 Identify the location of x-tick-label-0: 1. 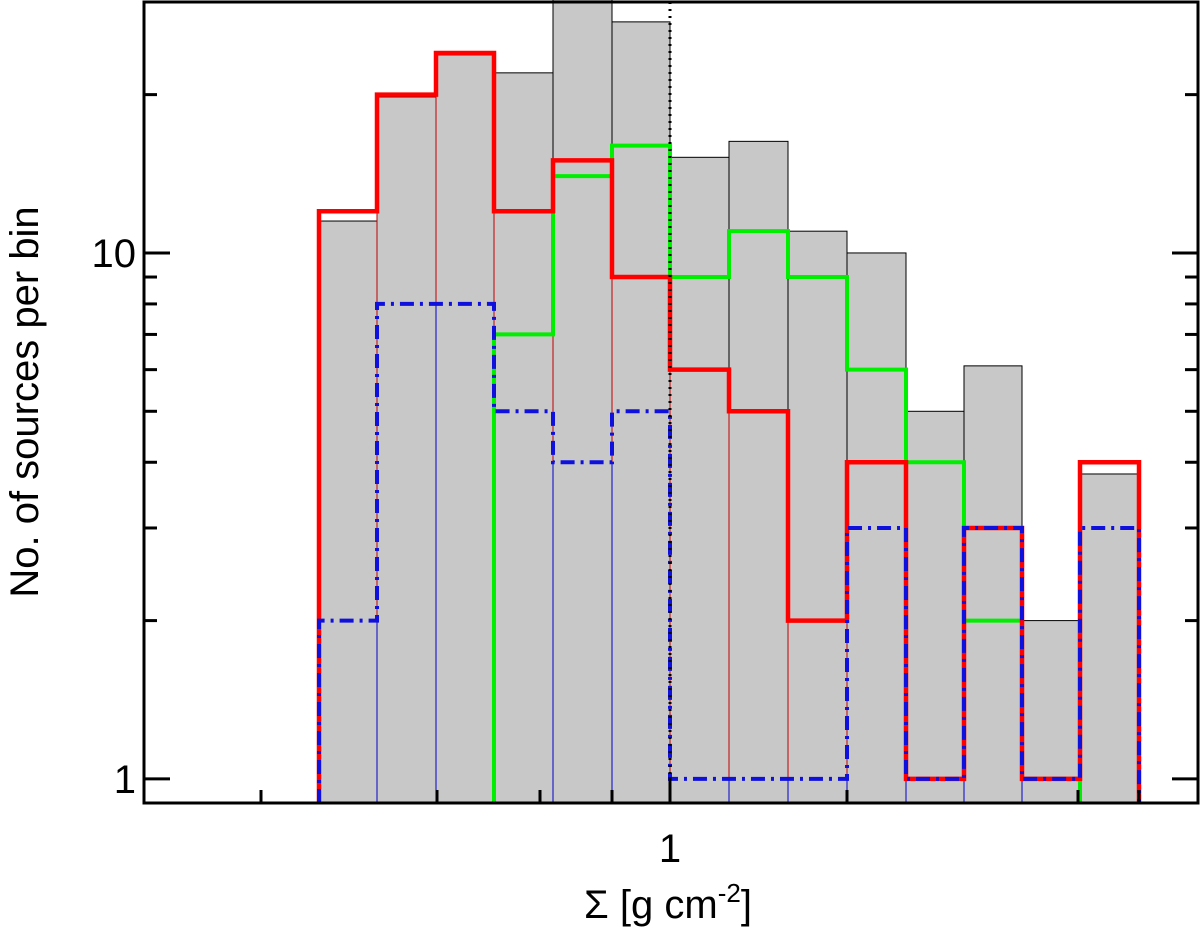
(670, 849).